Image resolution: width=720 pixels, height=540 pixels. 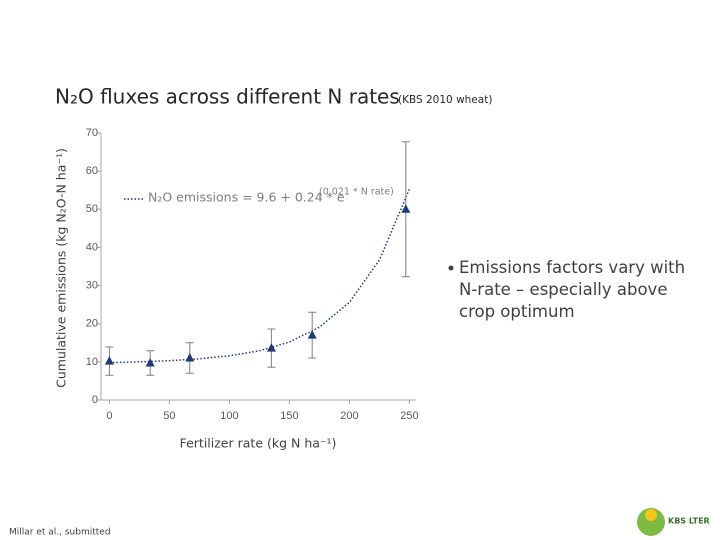 I want to click on y-tick-label: 50, so click(x=92, y=209).